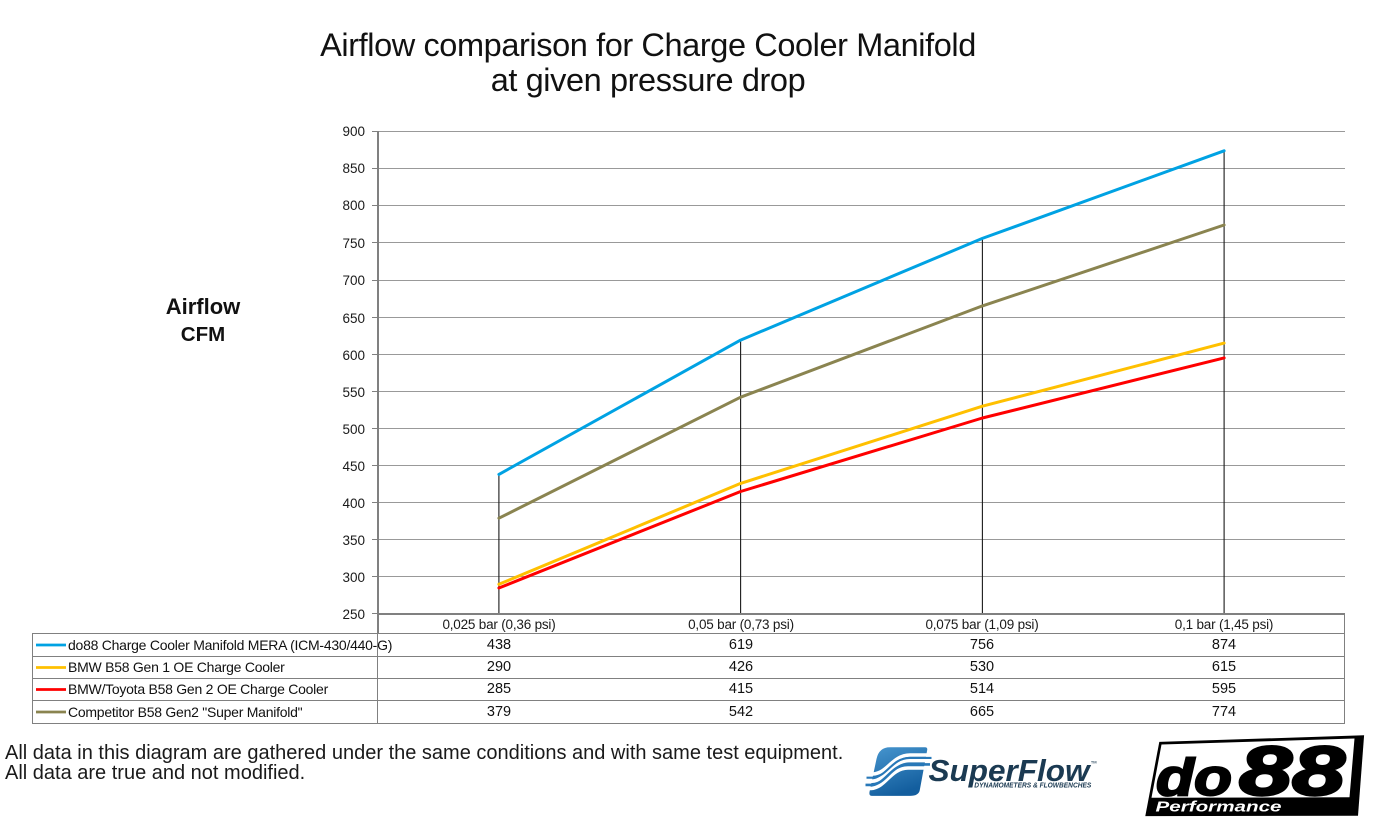 This screenshot has height=826, width=1382. Describe the element at coordinates (1219, 807) in the screenshot. I see `svg-text: Performance` at that location.